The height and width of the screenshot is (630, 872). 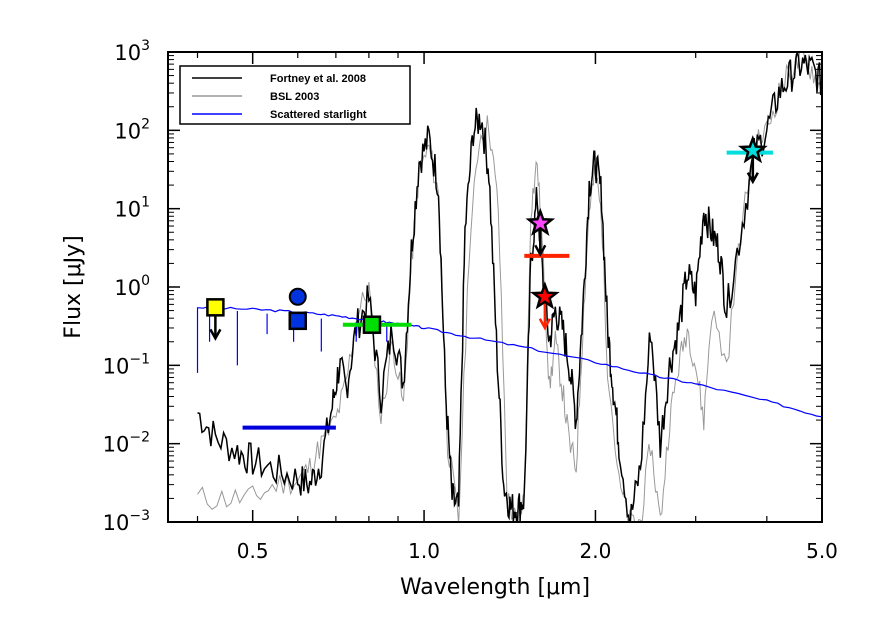 What do you see at coordinates (596, 551) in the screenshot?
I see `x-tick-label: 2.0` at bounding box center [596, 551].